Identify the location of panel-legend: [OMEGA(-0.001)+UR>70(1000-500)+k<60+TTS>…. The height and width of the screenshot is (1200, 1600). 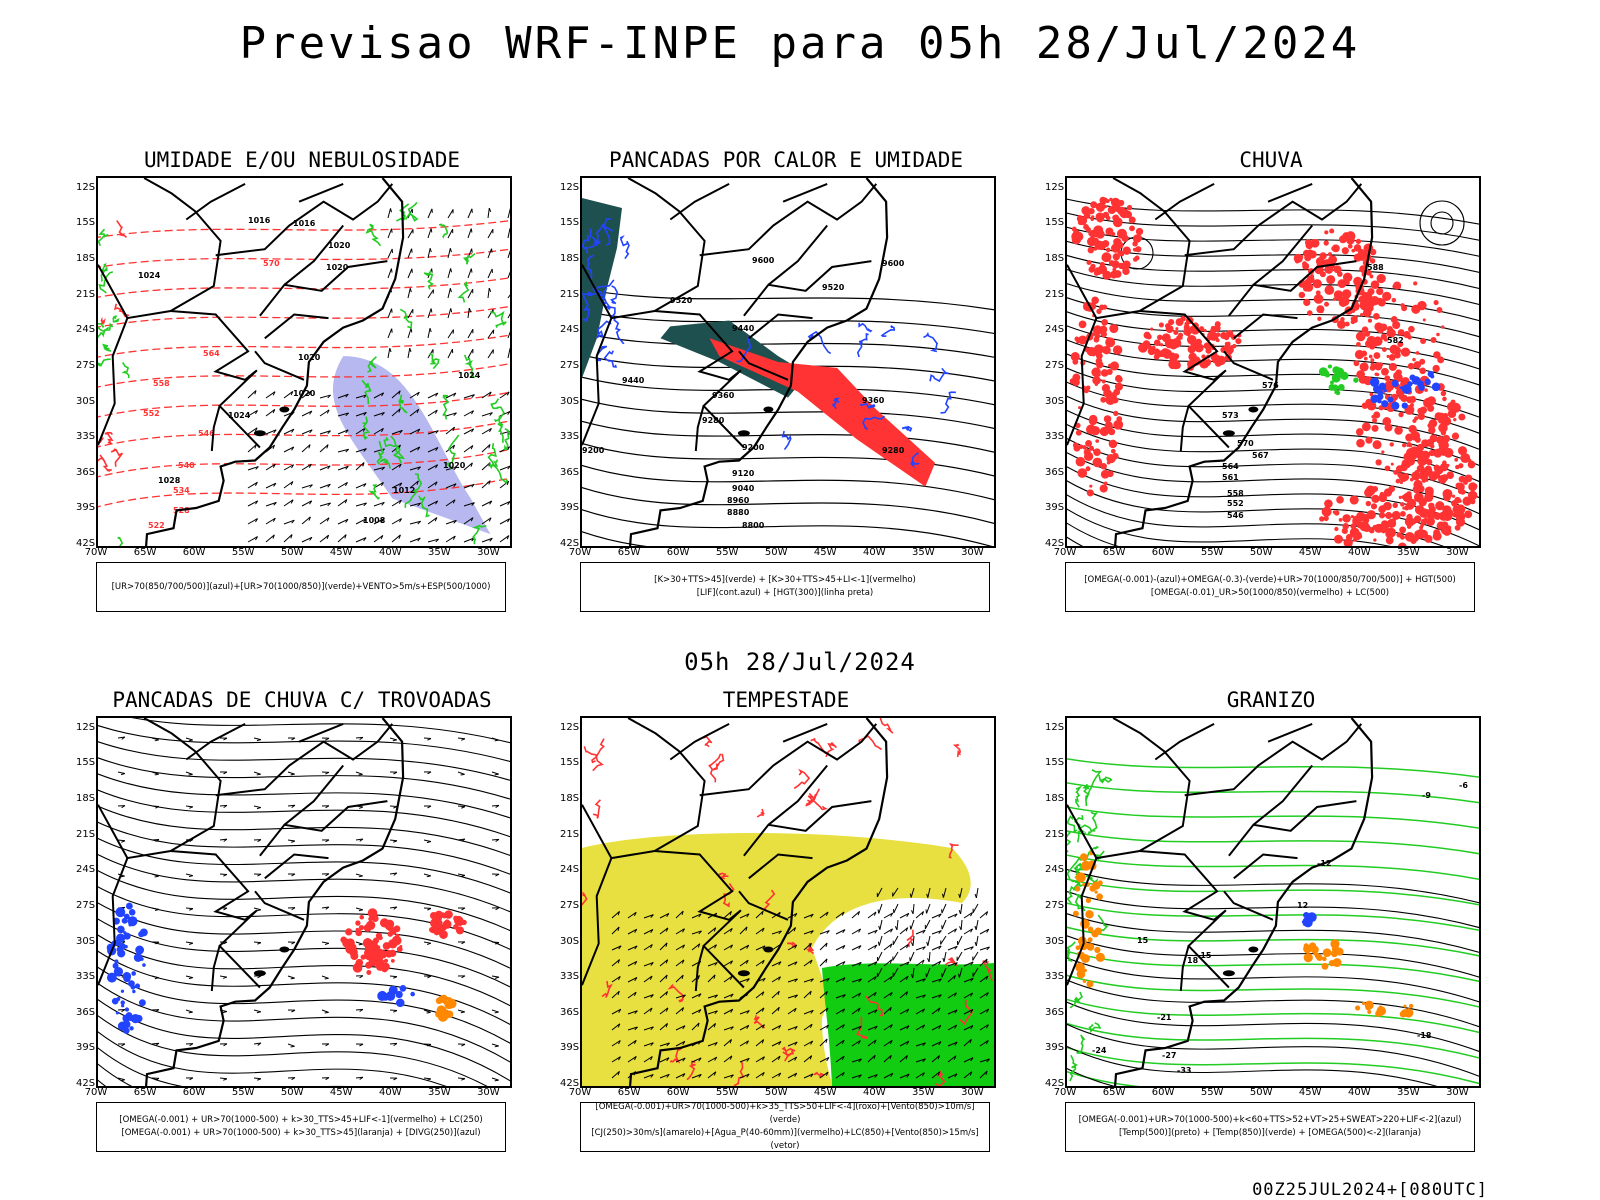
(1270, 1127).